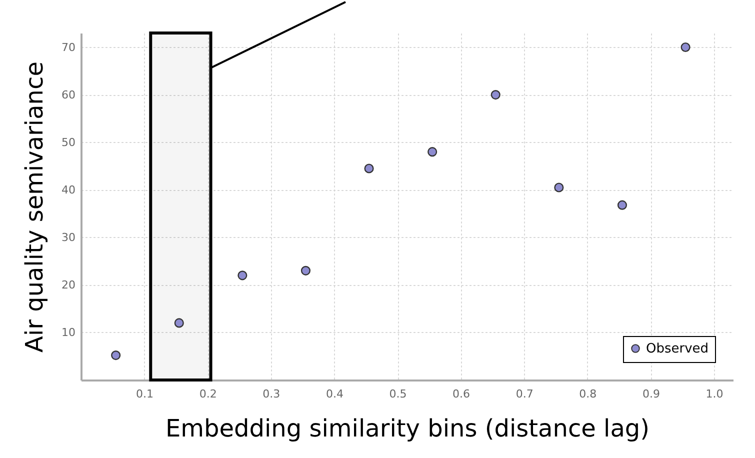 Image resolution: width=755 pixels, height=458 pixels. I want to click on x-tick-label: 0.3, so click(271, 394).